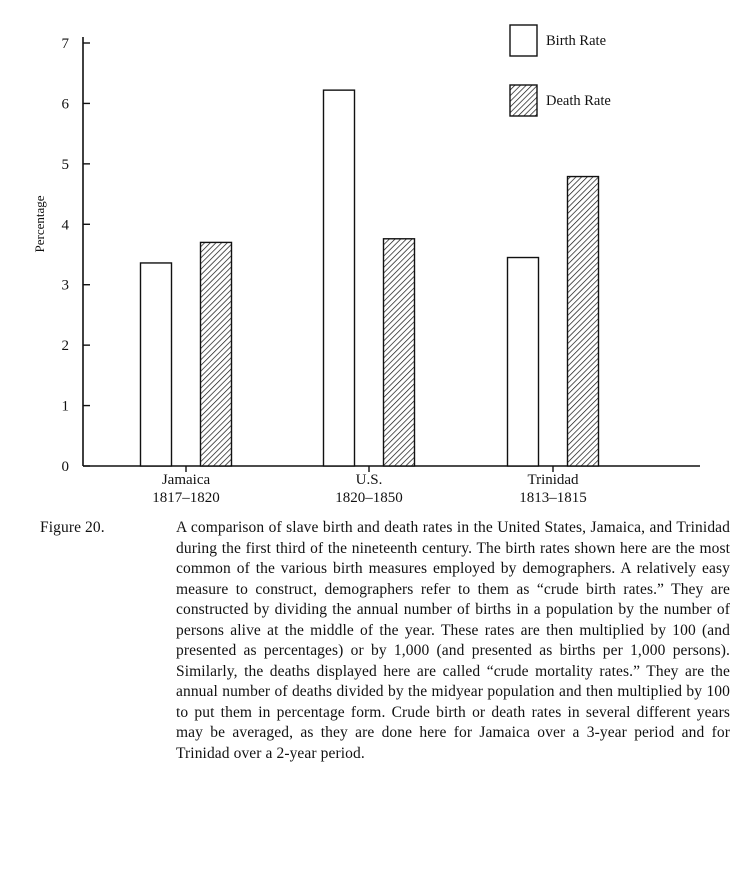 The image size is (749, 875). I want to click on x-tick-label-period: 1817–1820, so click(186, 498).